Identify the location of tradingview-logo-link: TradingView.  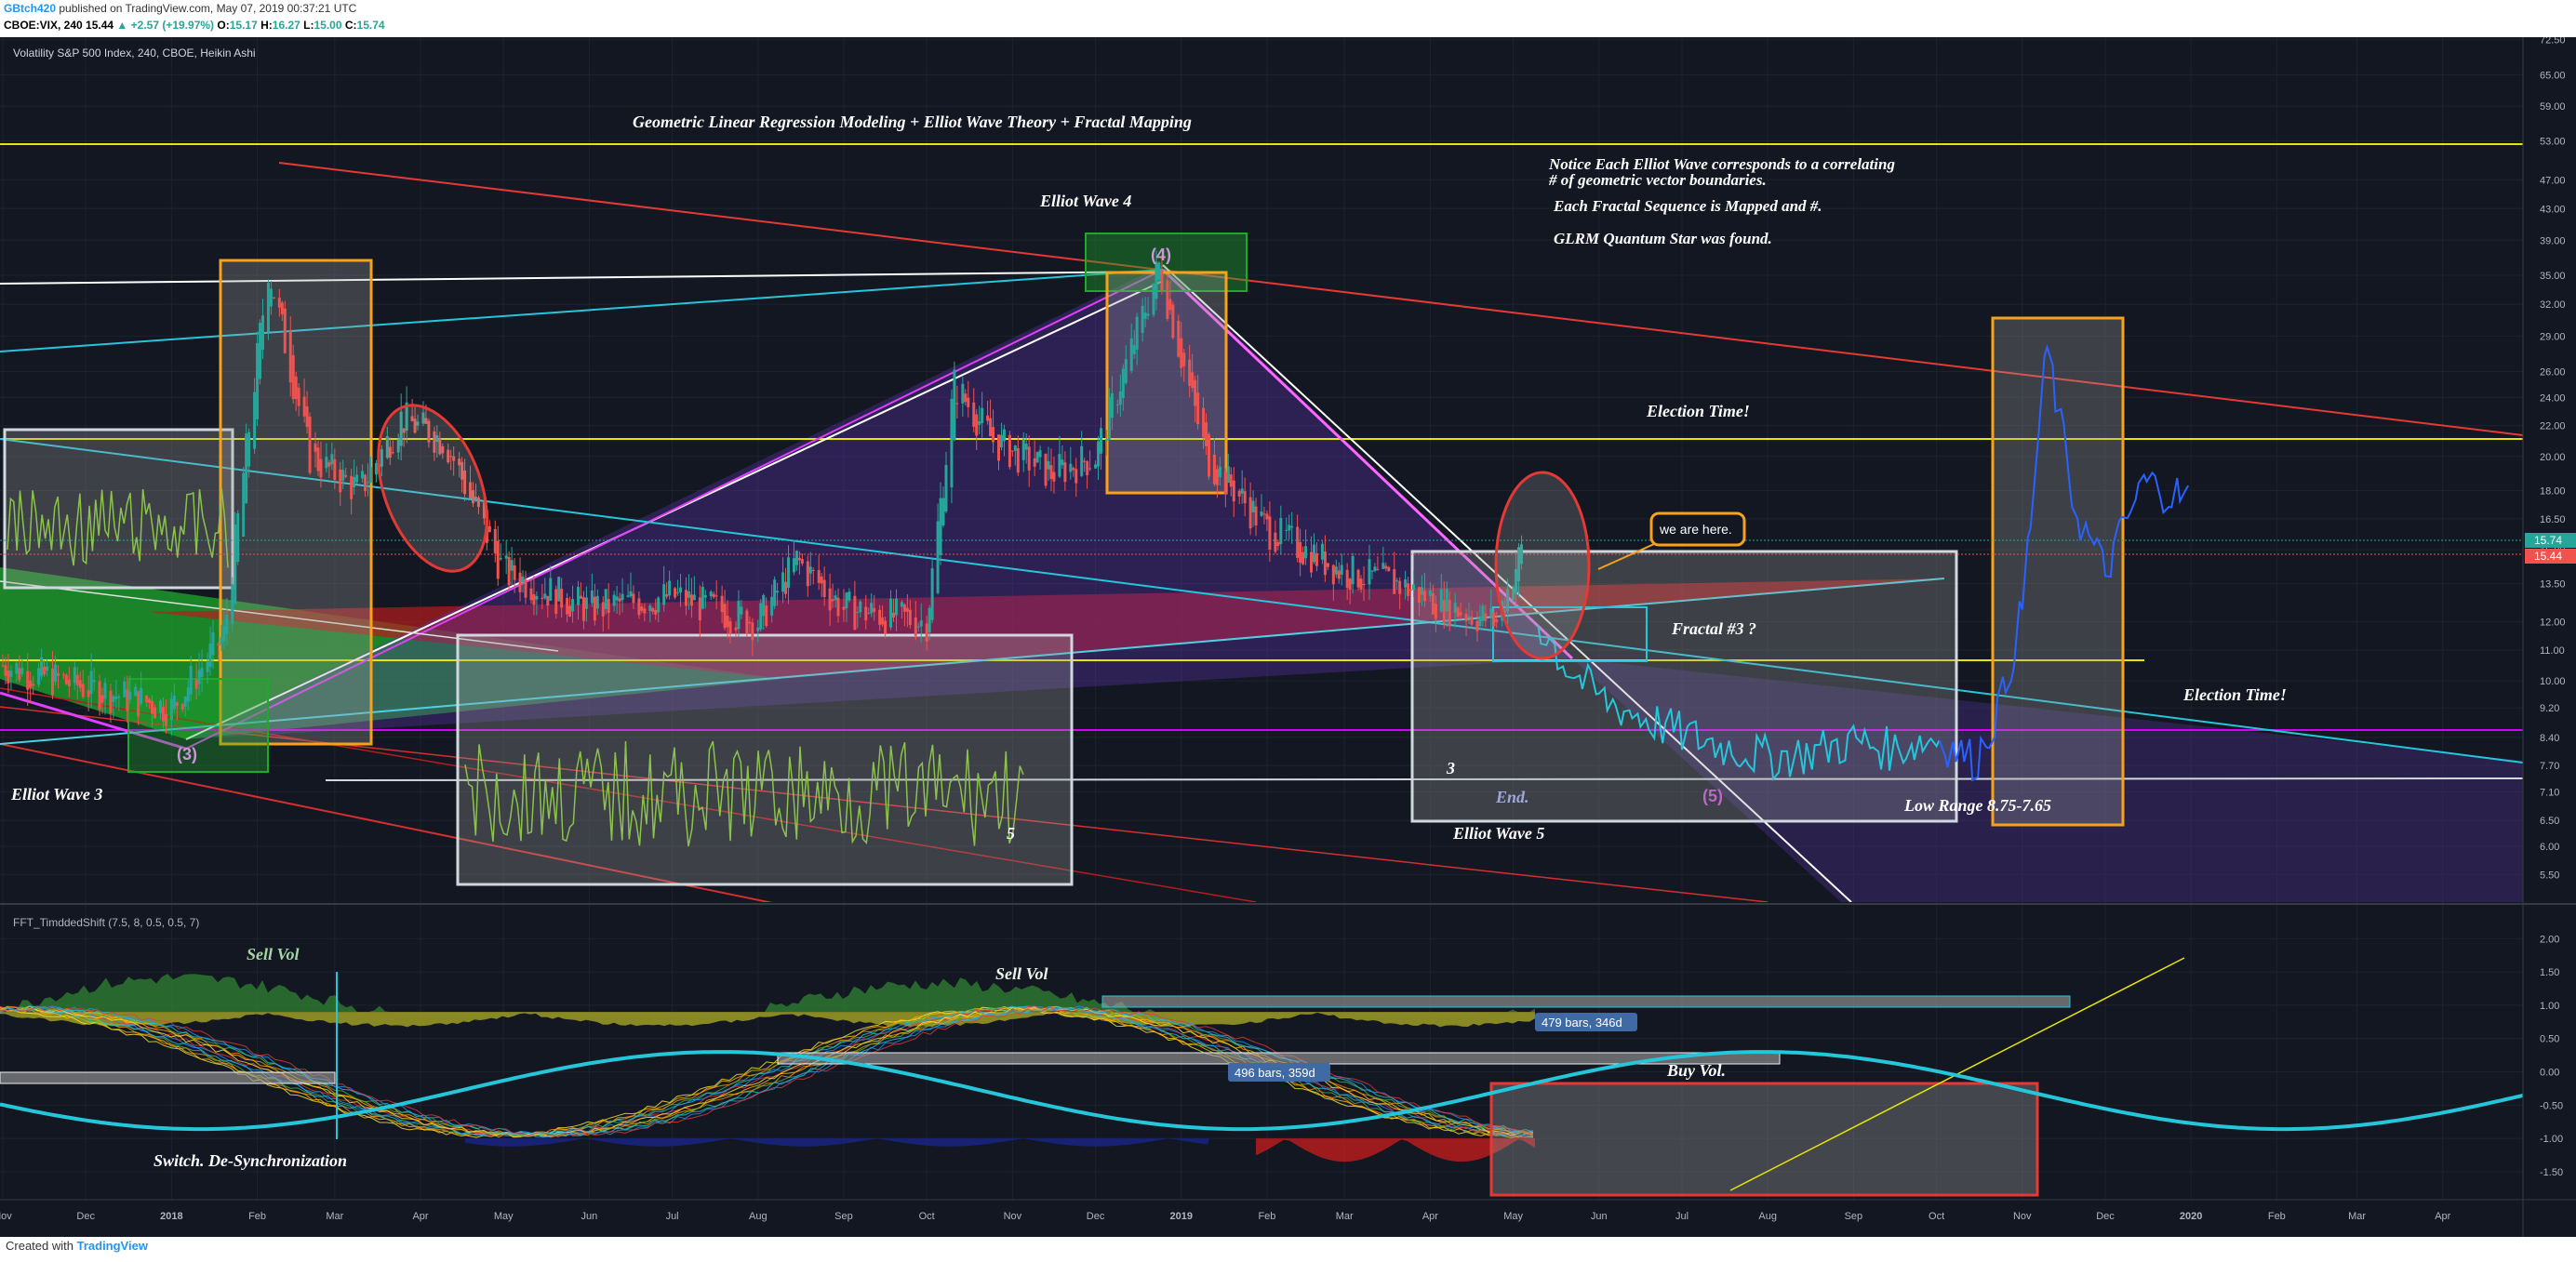
(112, 1246).